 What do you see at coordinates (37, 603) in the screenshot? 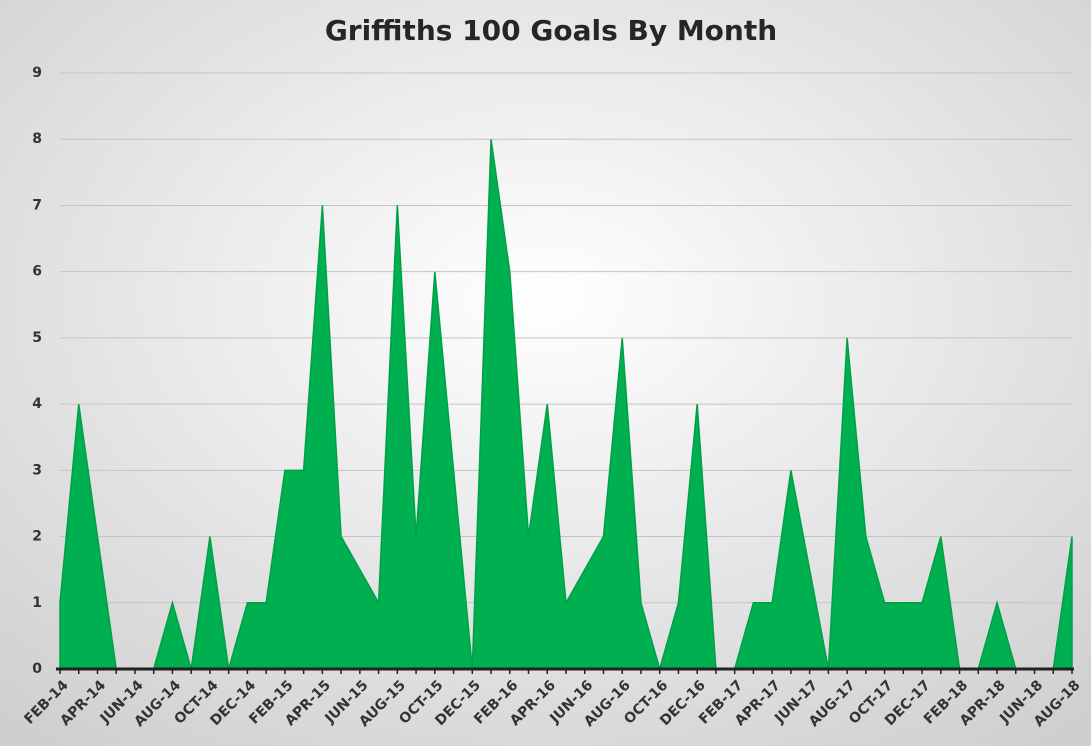
I see `y-tick-label: 1` at bounding box center [37, 603].